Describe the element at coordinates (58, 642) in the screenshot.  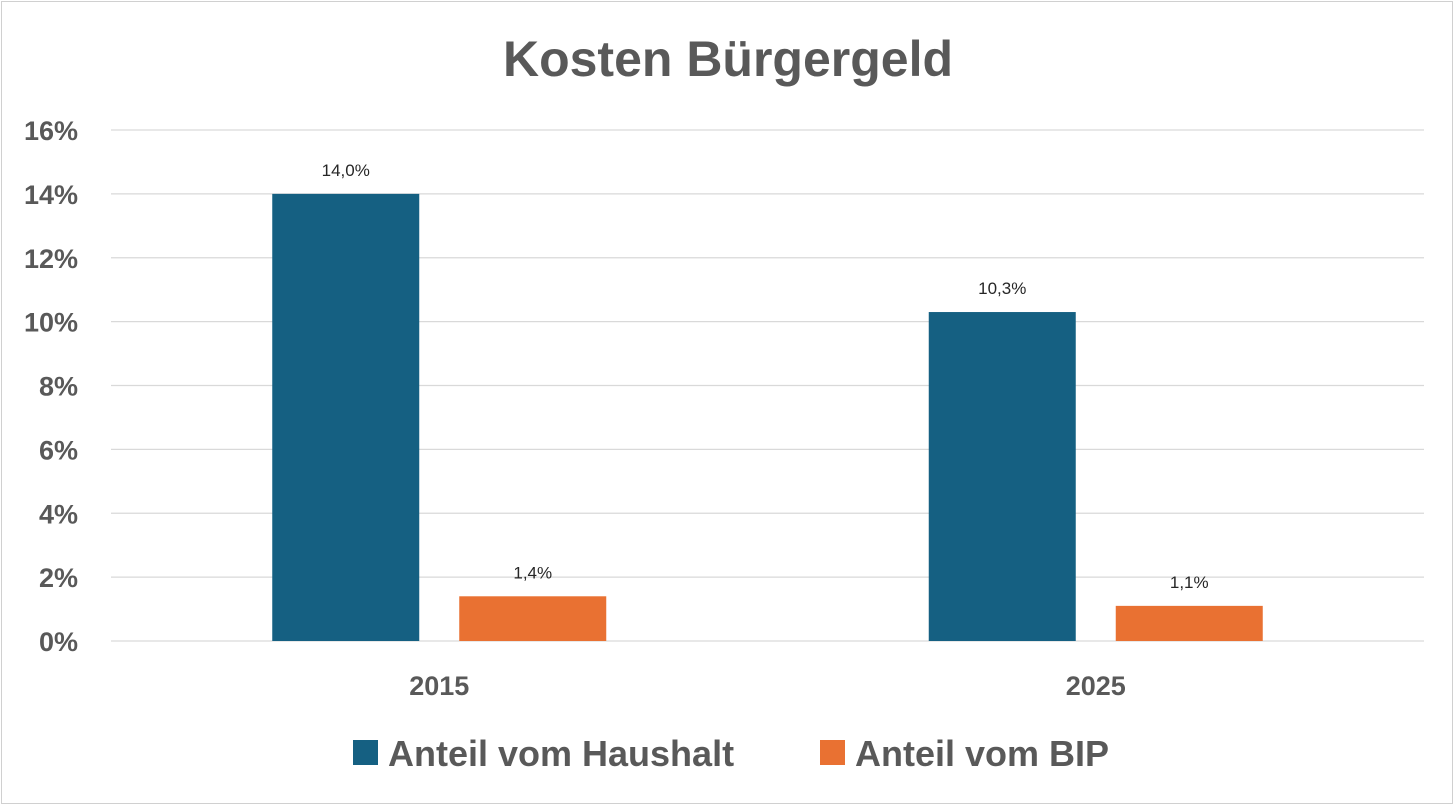
I see `y-tick-label: 0%` at that location.